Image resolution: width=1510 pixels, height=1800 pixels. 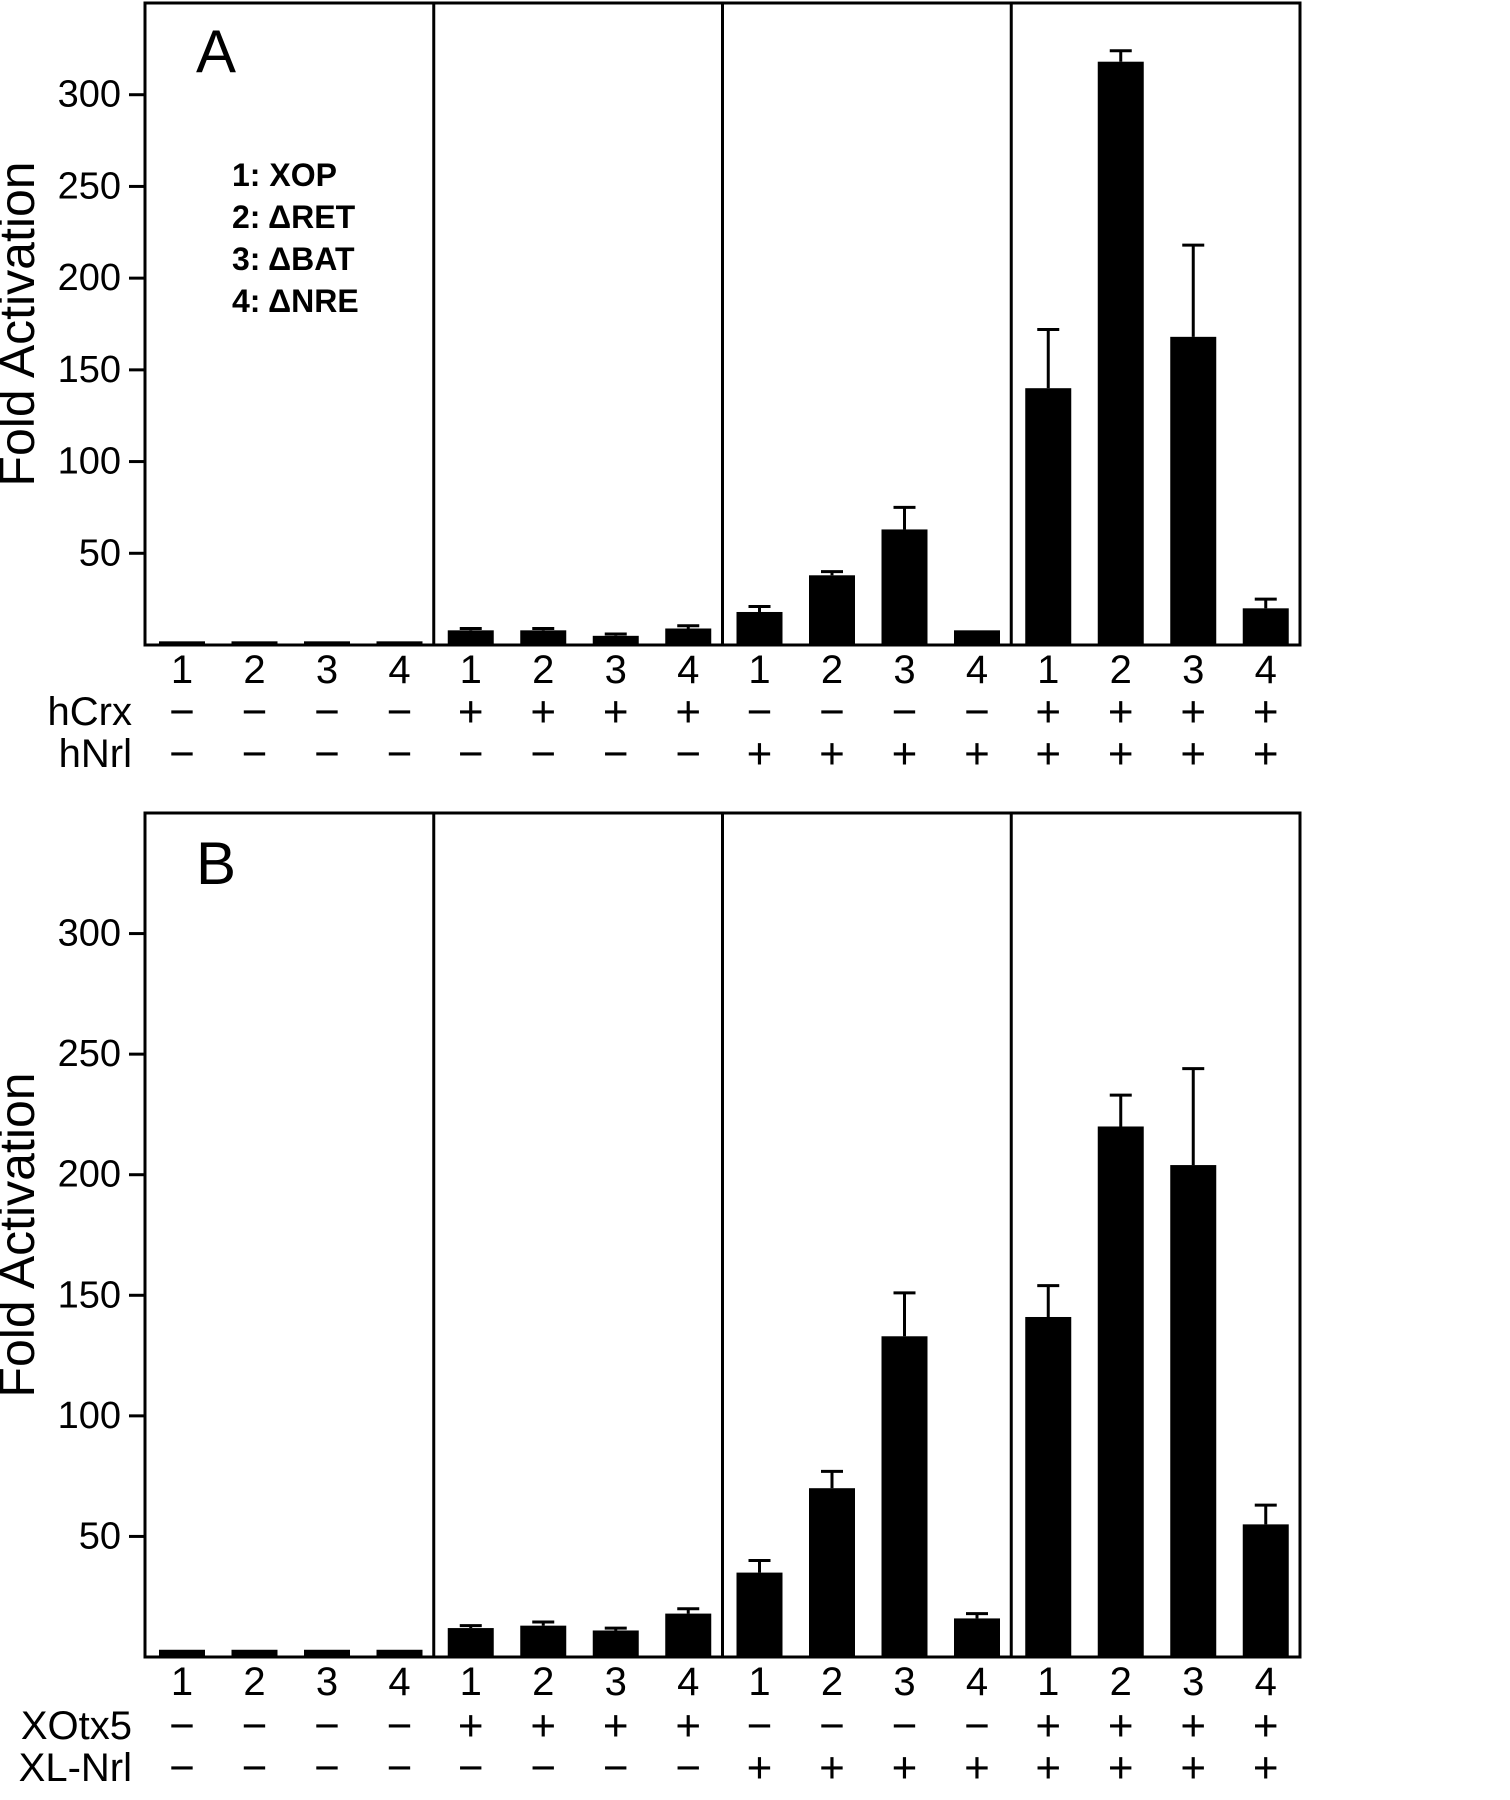 I want to click on y-tick-label: 100, so click(x=89, y=1416).